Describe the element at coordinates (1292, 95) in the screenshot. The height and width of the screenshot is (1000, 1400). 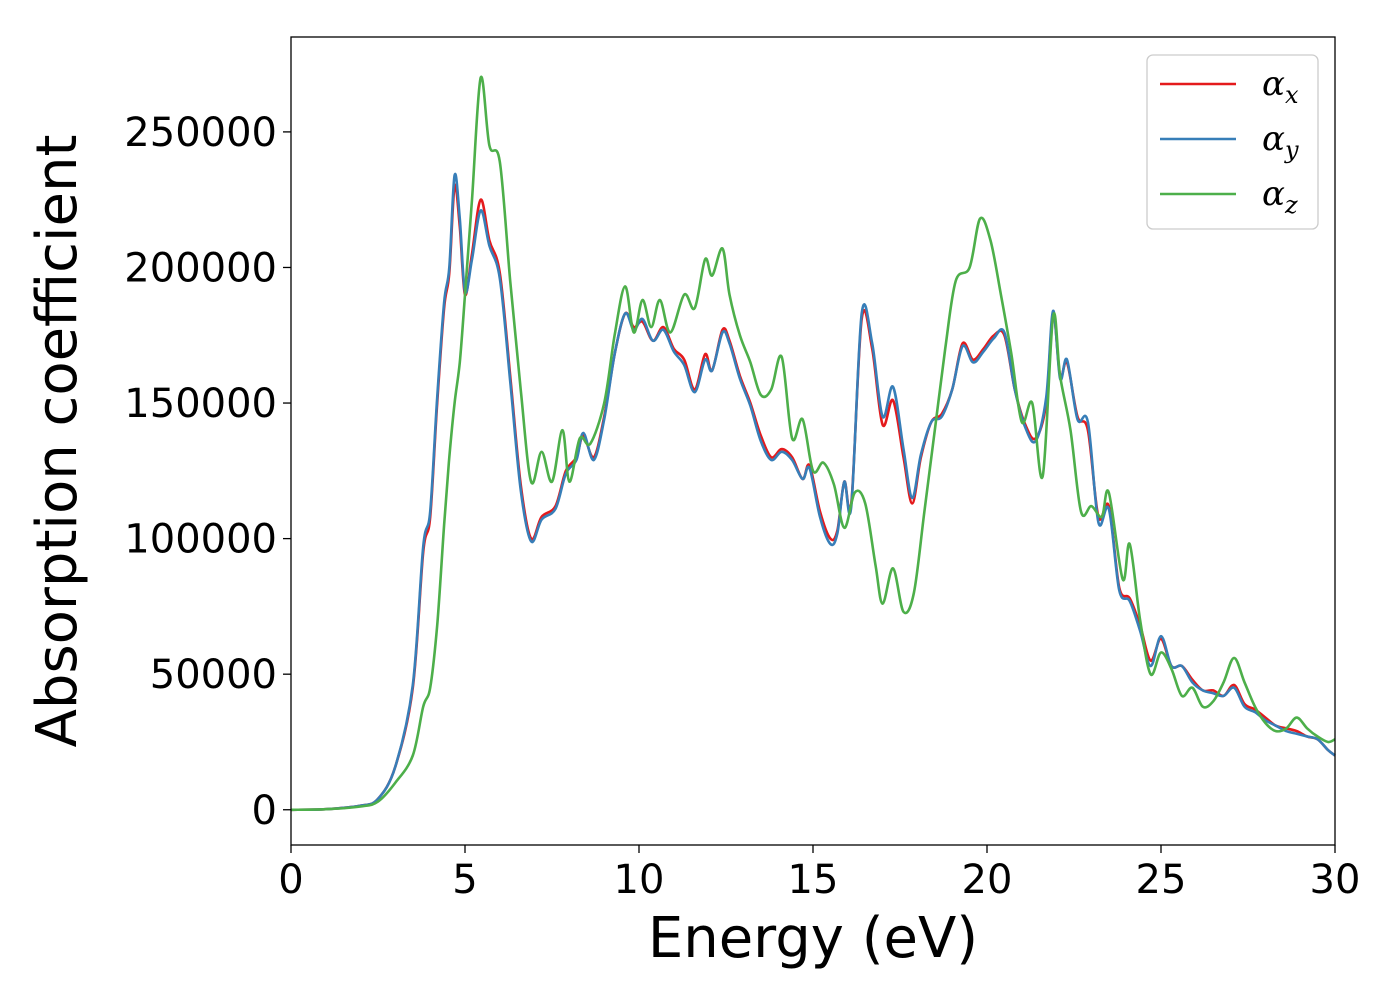
I see `legend-subscript: x` at that location.